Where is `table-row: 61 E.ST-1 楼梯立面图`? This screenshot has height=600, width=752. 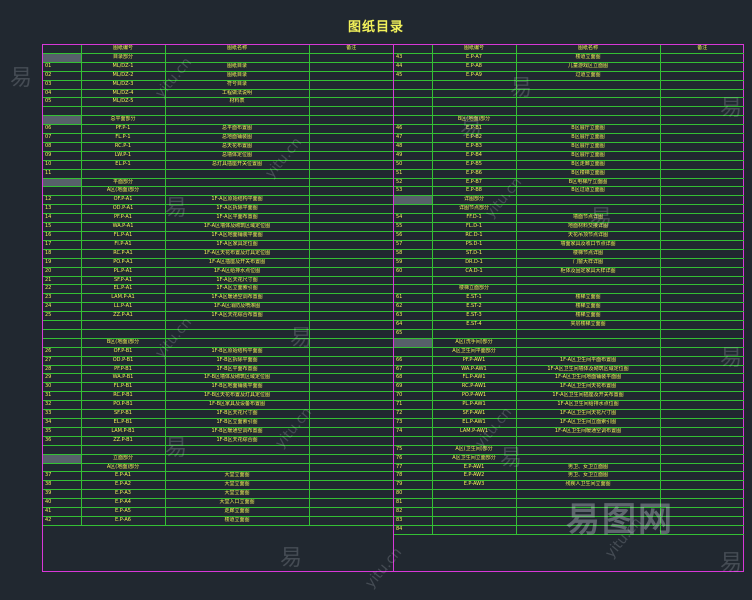
table-row: 61 E.ST-1 楼梯立面图 is located at coordinates (569, 298).